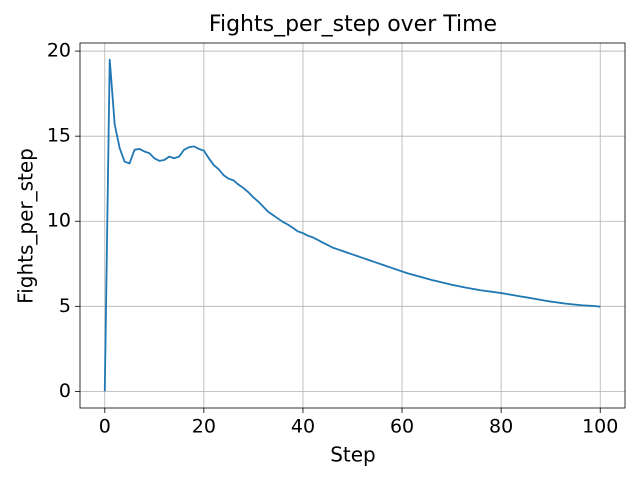  I want to click on y-tick-label: 0, so click(65, 391).